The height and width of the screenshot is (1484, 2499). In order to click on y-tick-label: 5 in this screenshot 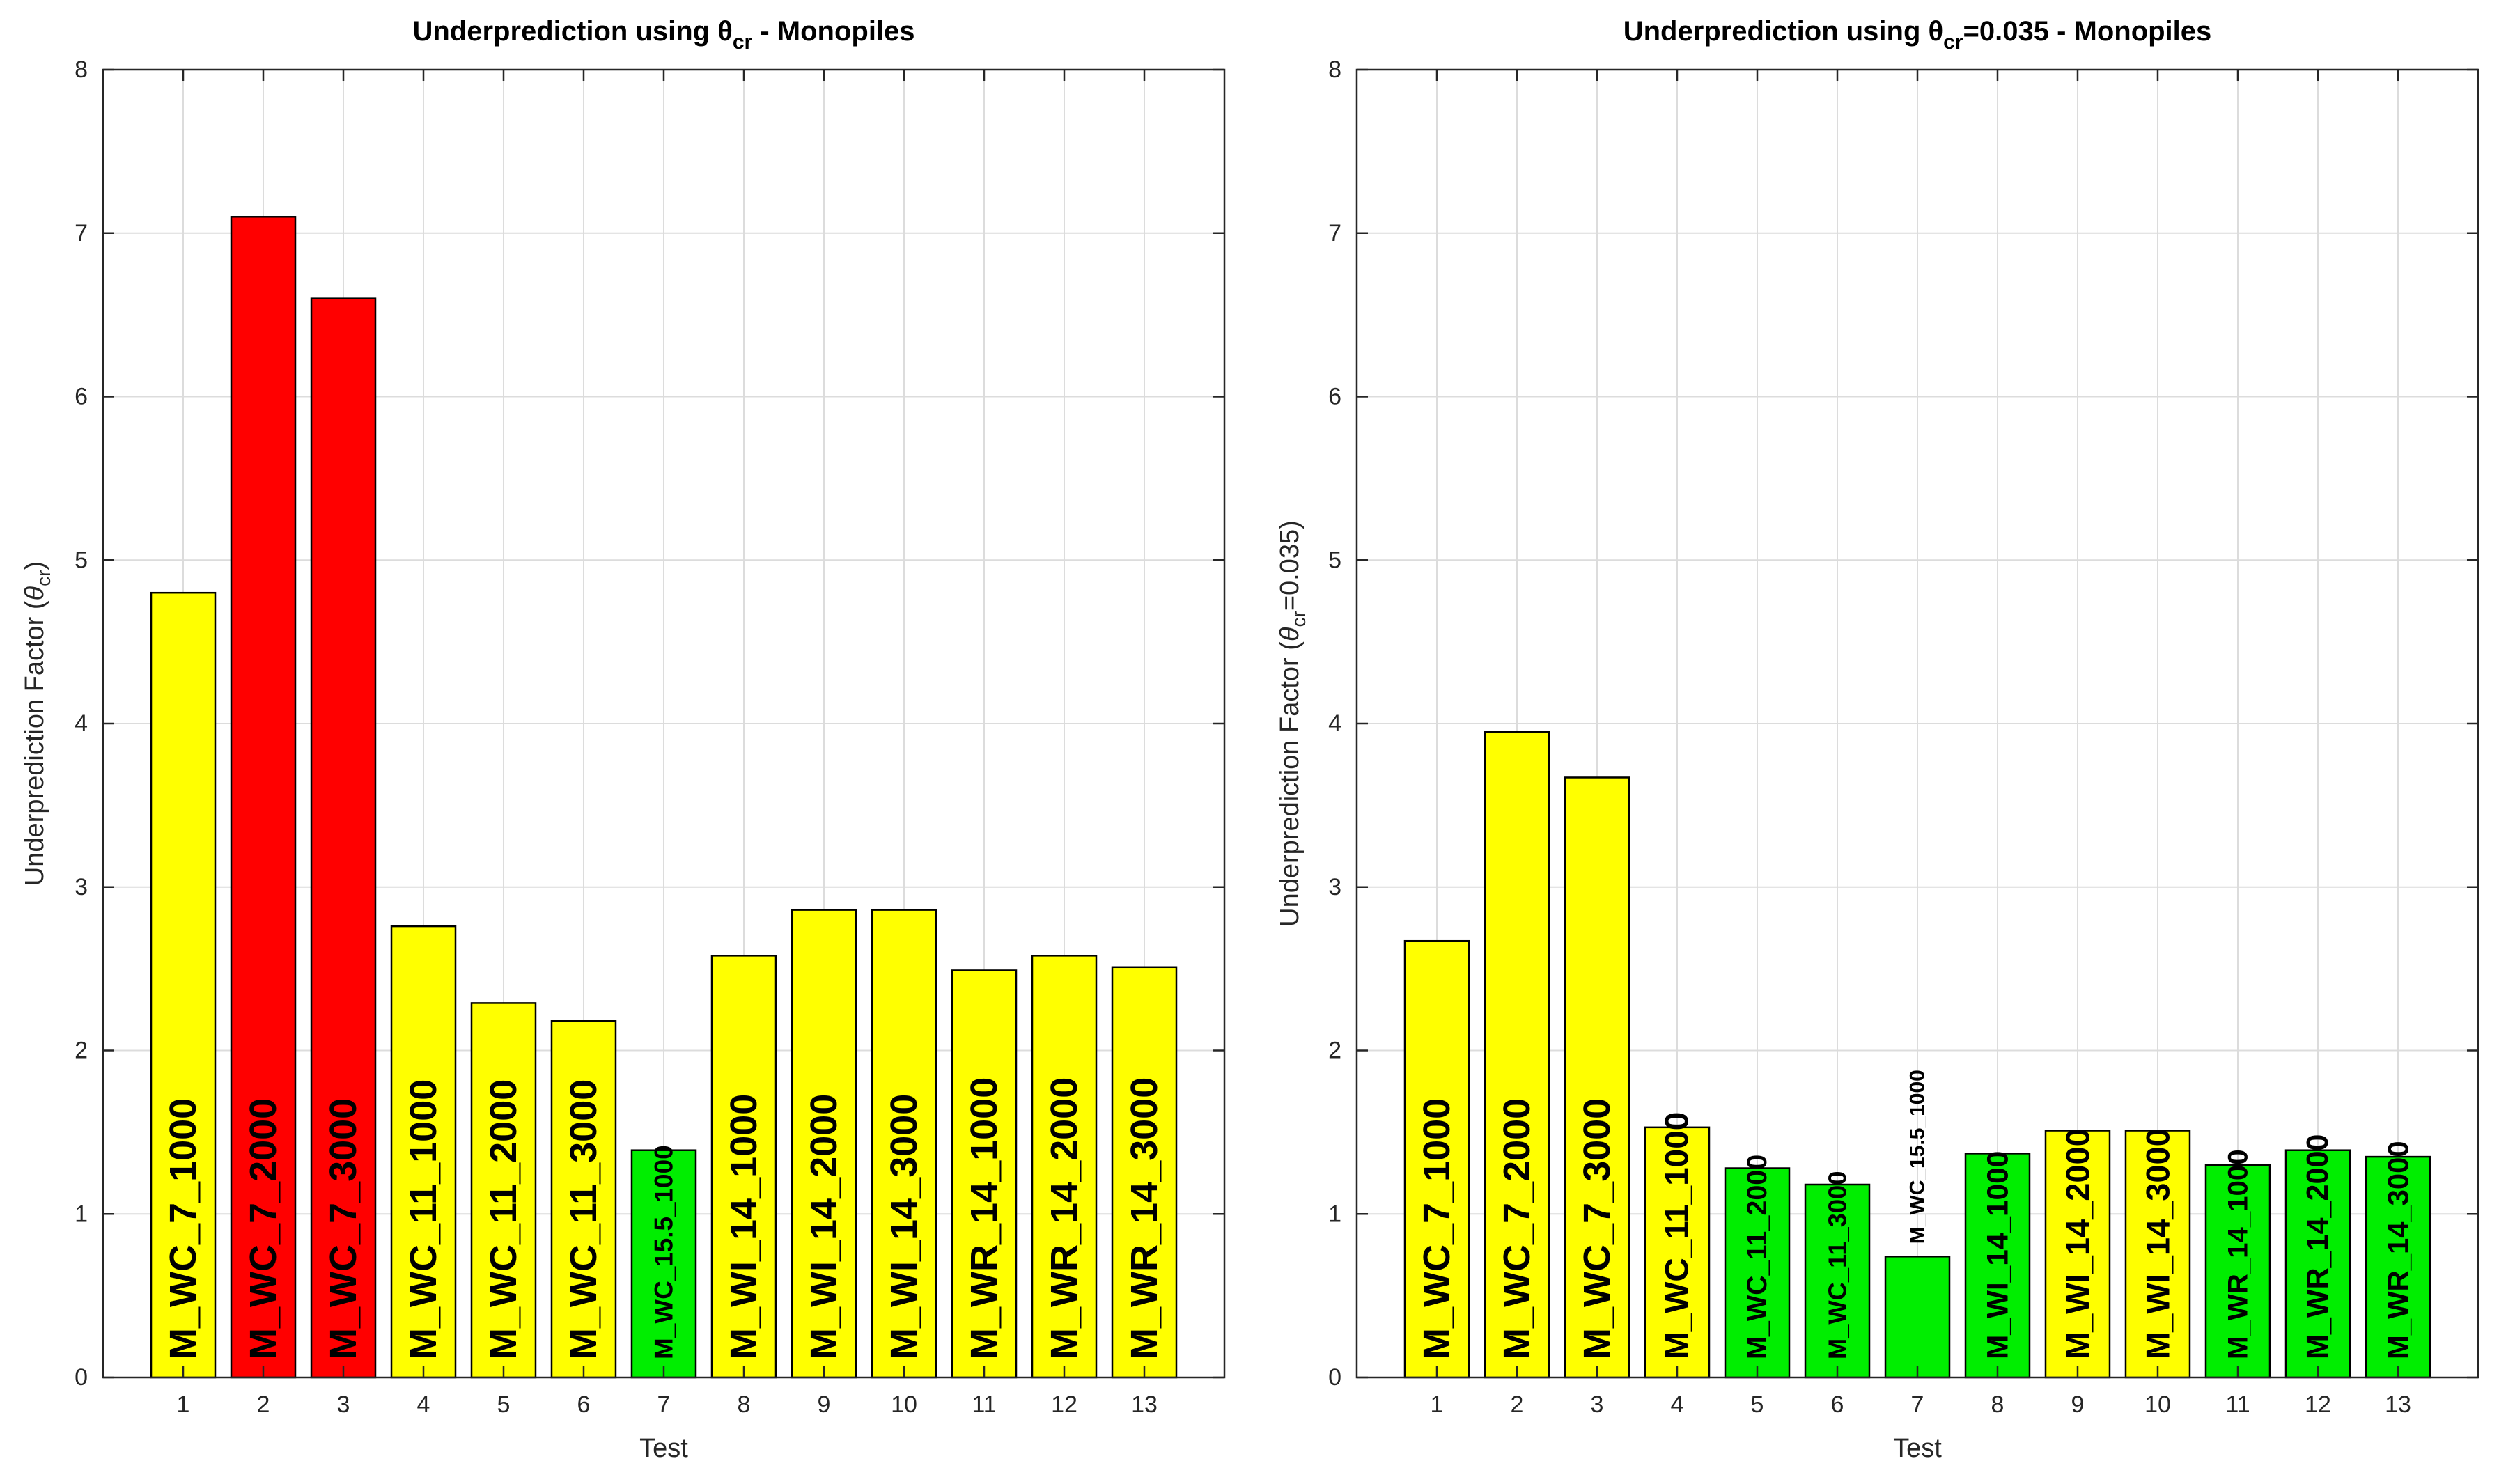, I will do `click(81, 560)`.